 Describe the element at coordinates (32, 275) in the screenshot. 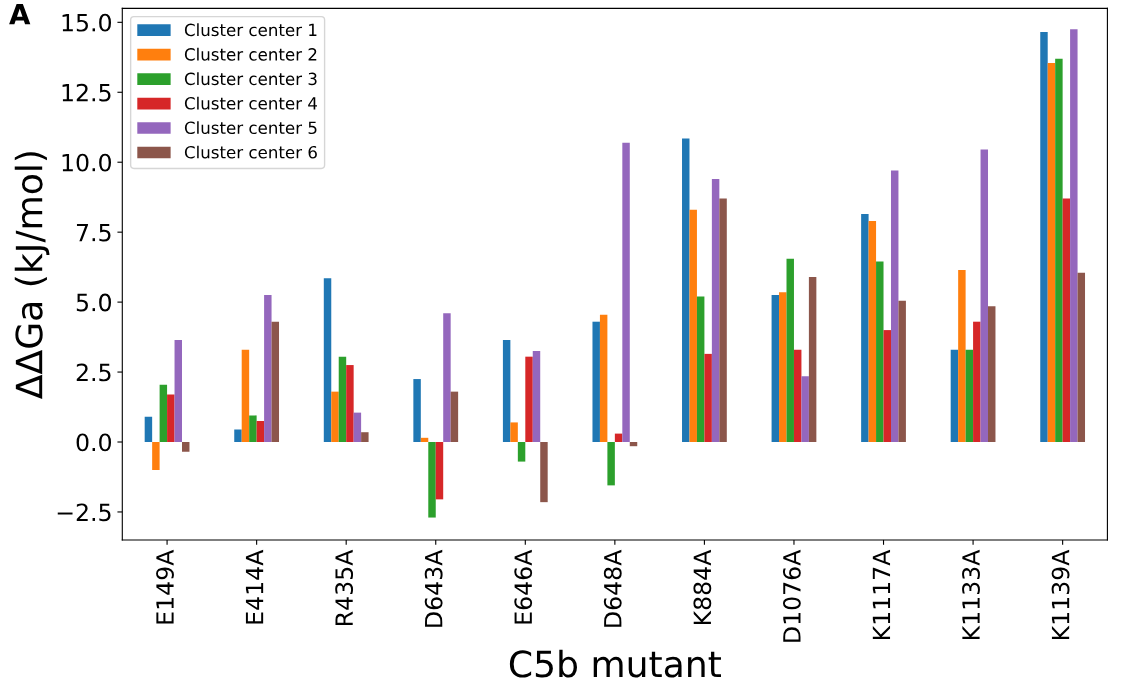

I see `y-axis-title: ΔΔGa (kJ/mol)` at that location.